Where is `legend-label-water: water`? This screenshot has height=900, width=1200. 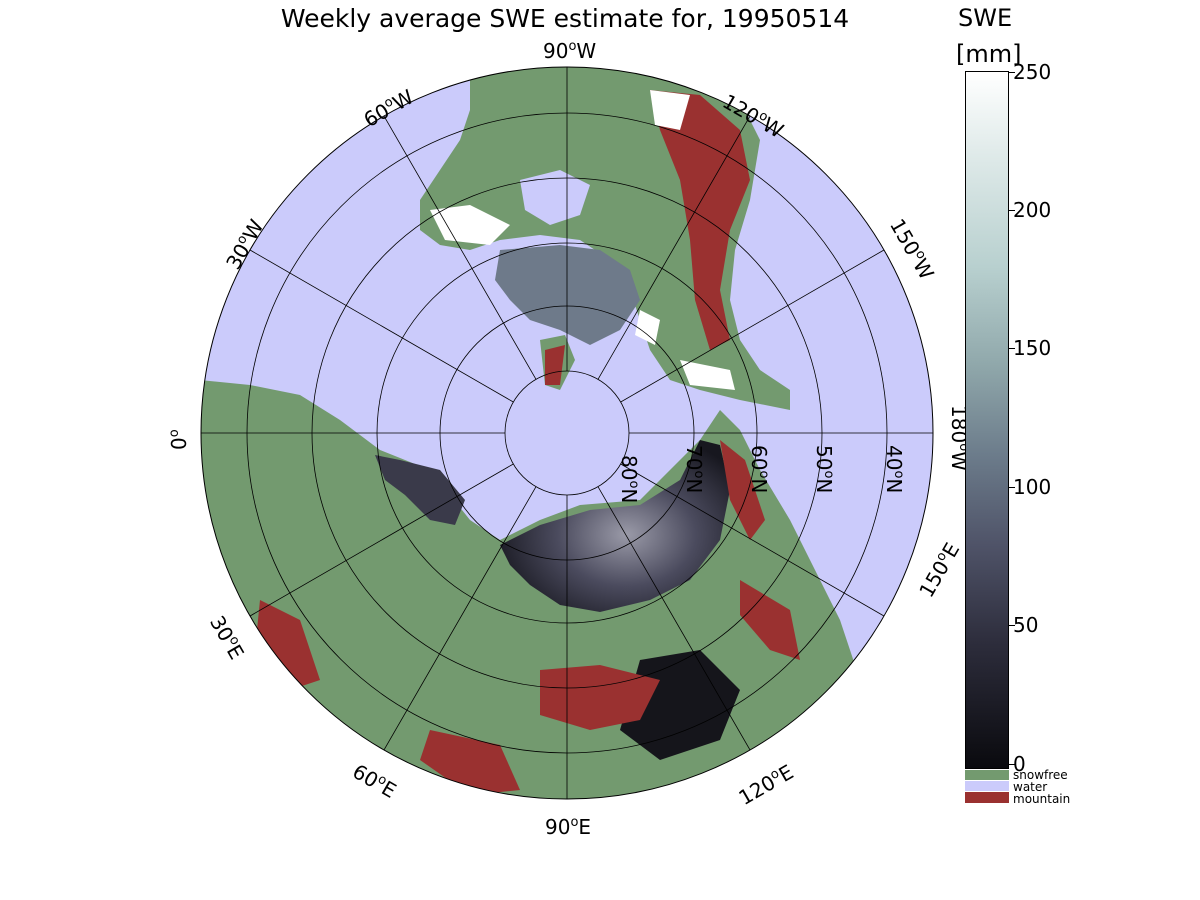
legend-label-water: water is located at coordinates (1030, 787).